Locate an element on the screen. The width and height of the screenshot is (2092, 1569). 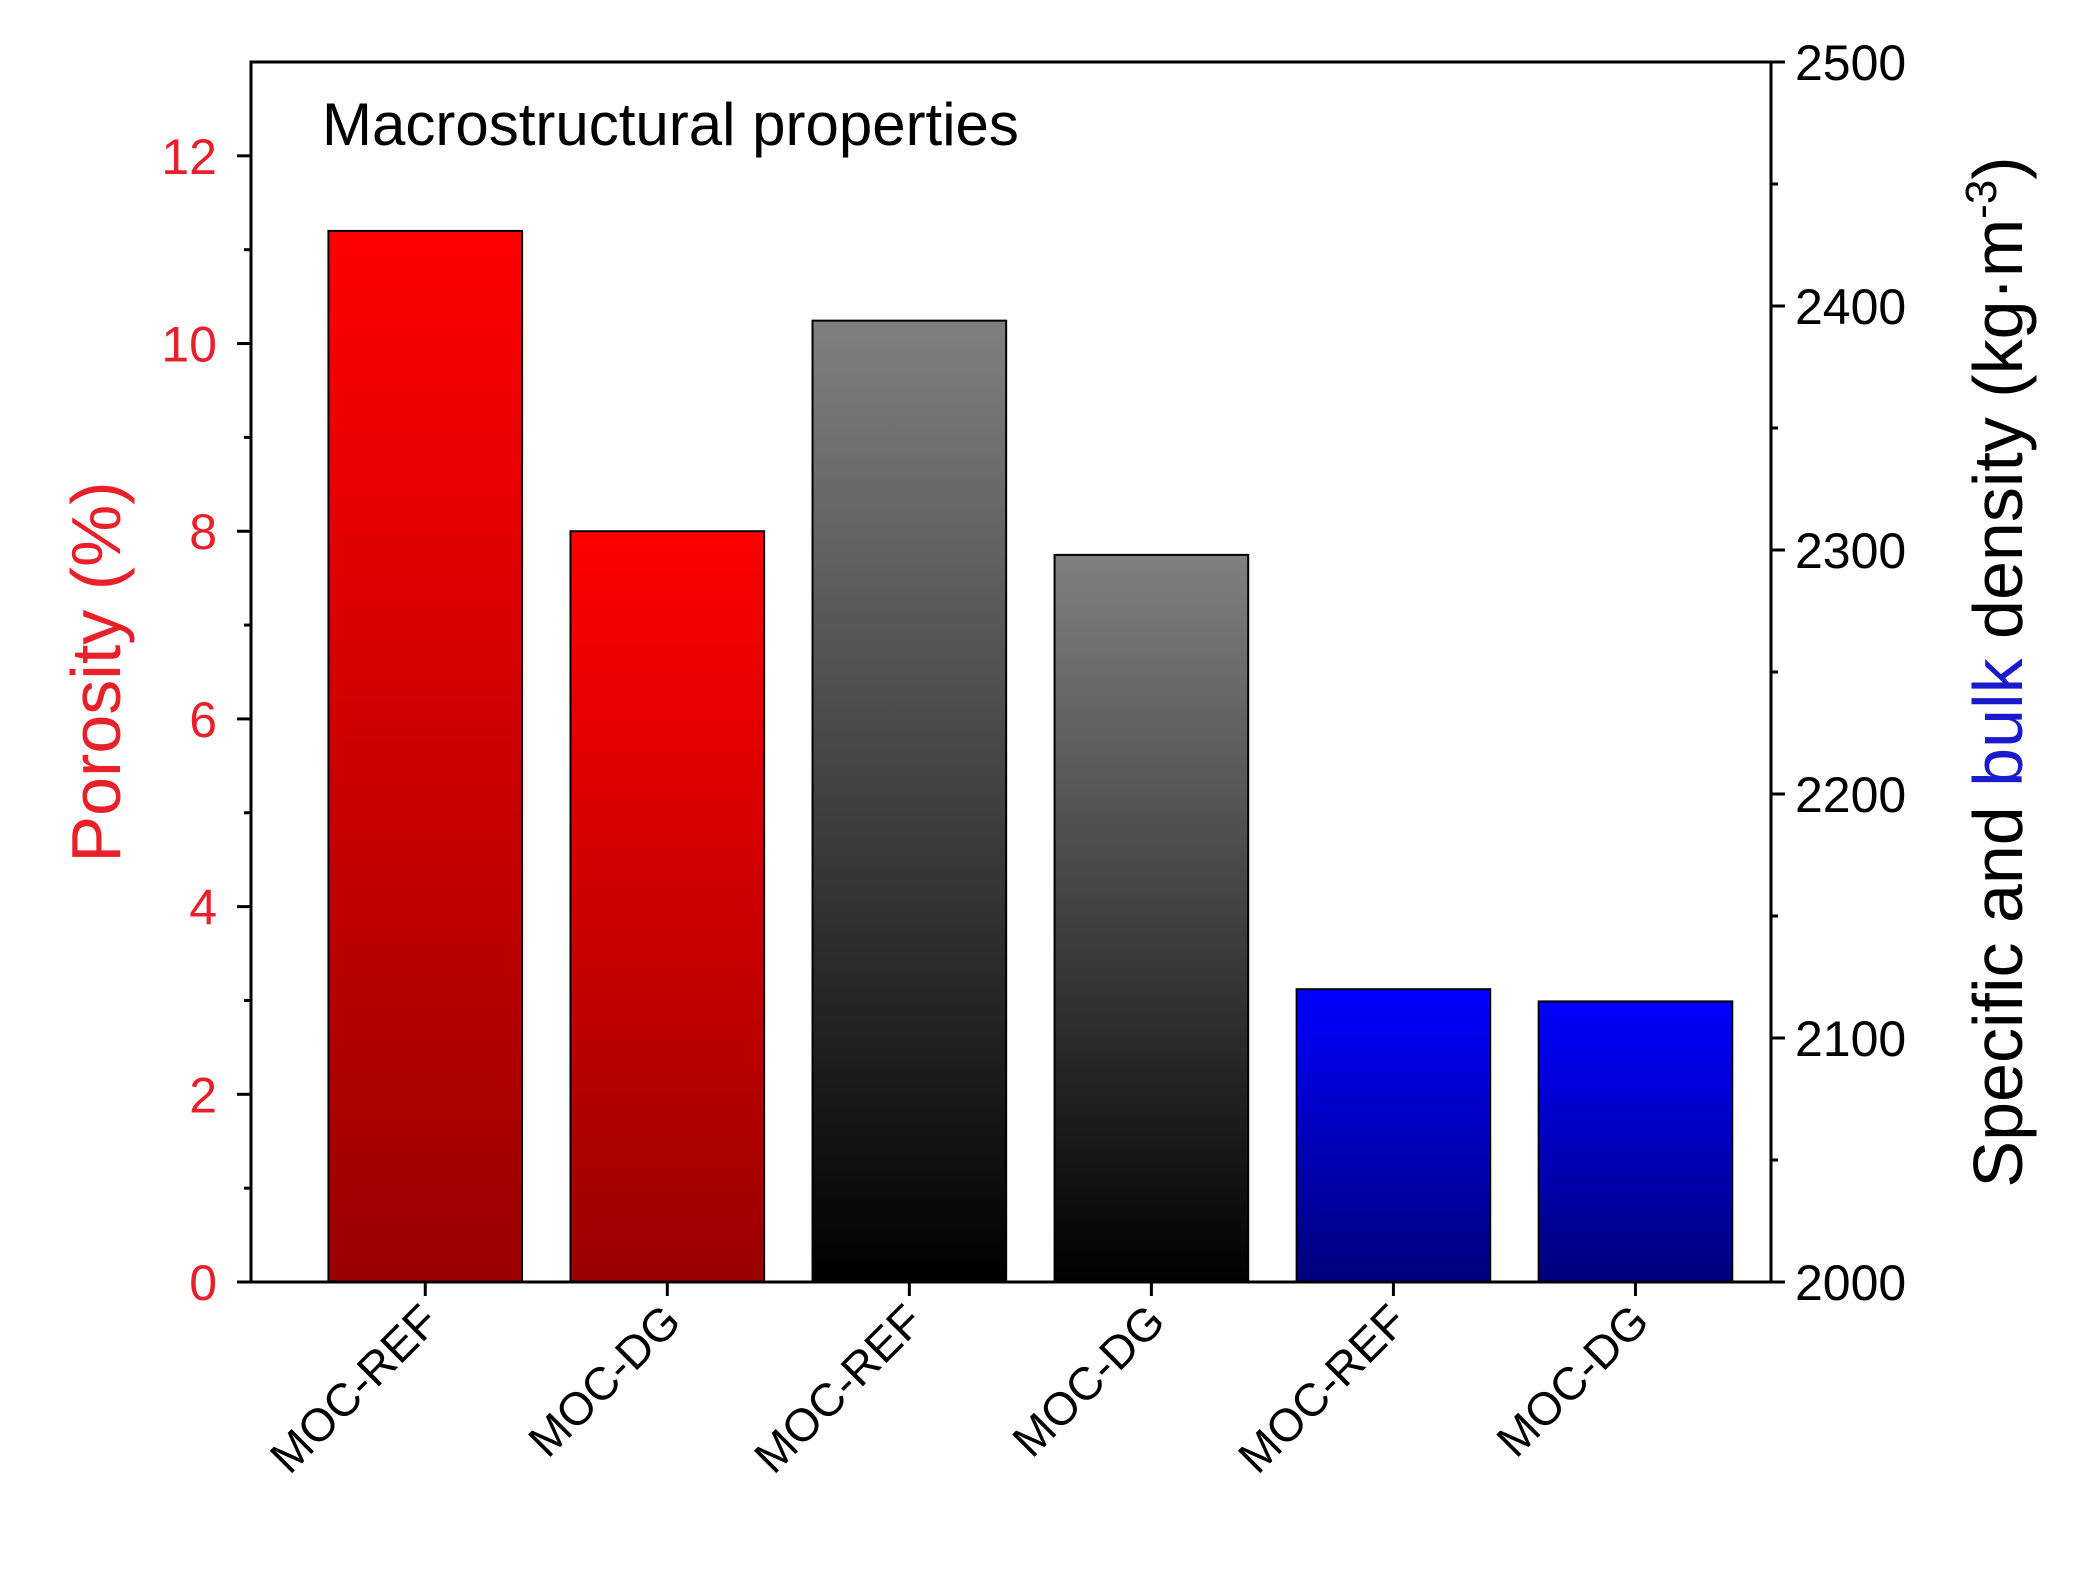
y-right-tick-label: 2200 is located at coordinates (1850, 795).